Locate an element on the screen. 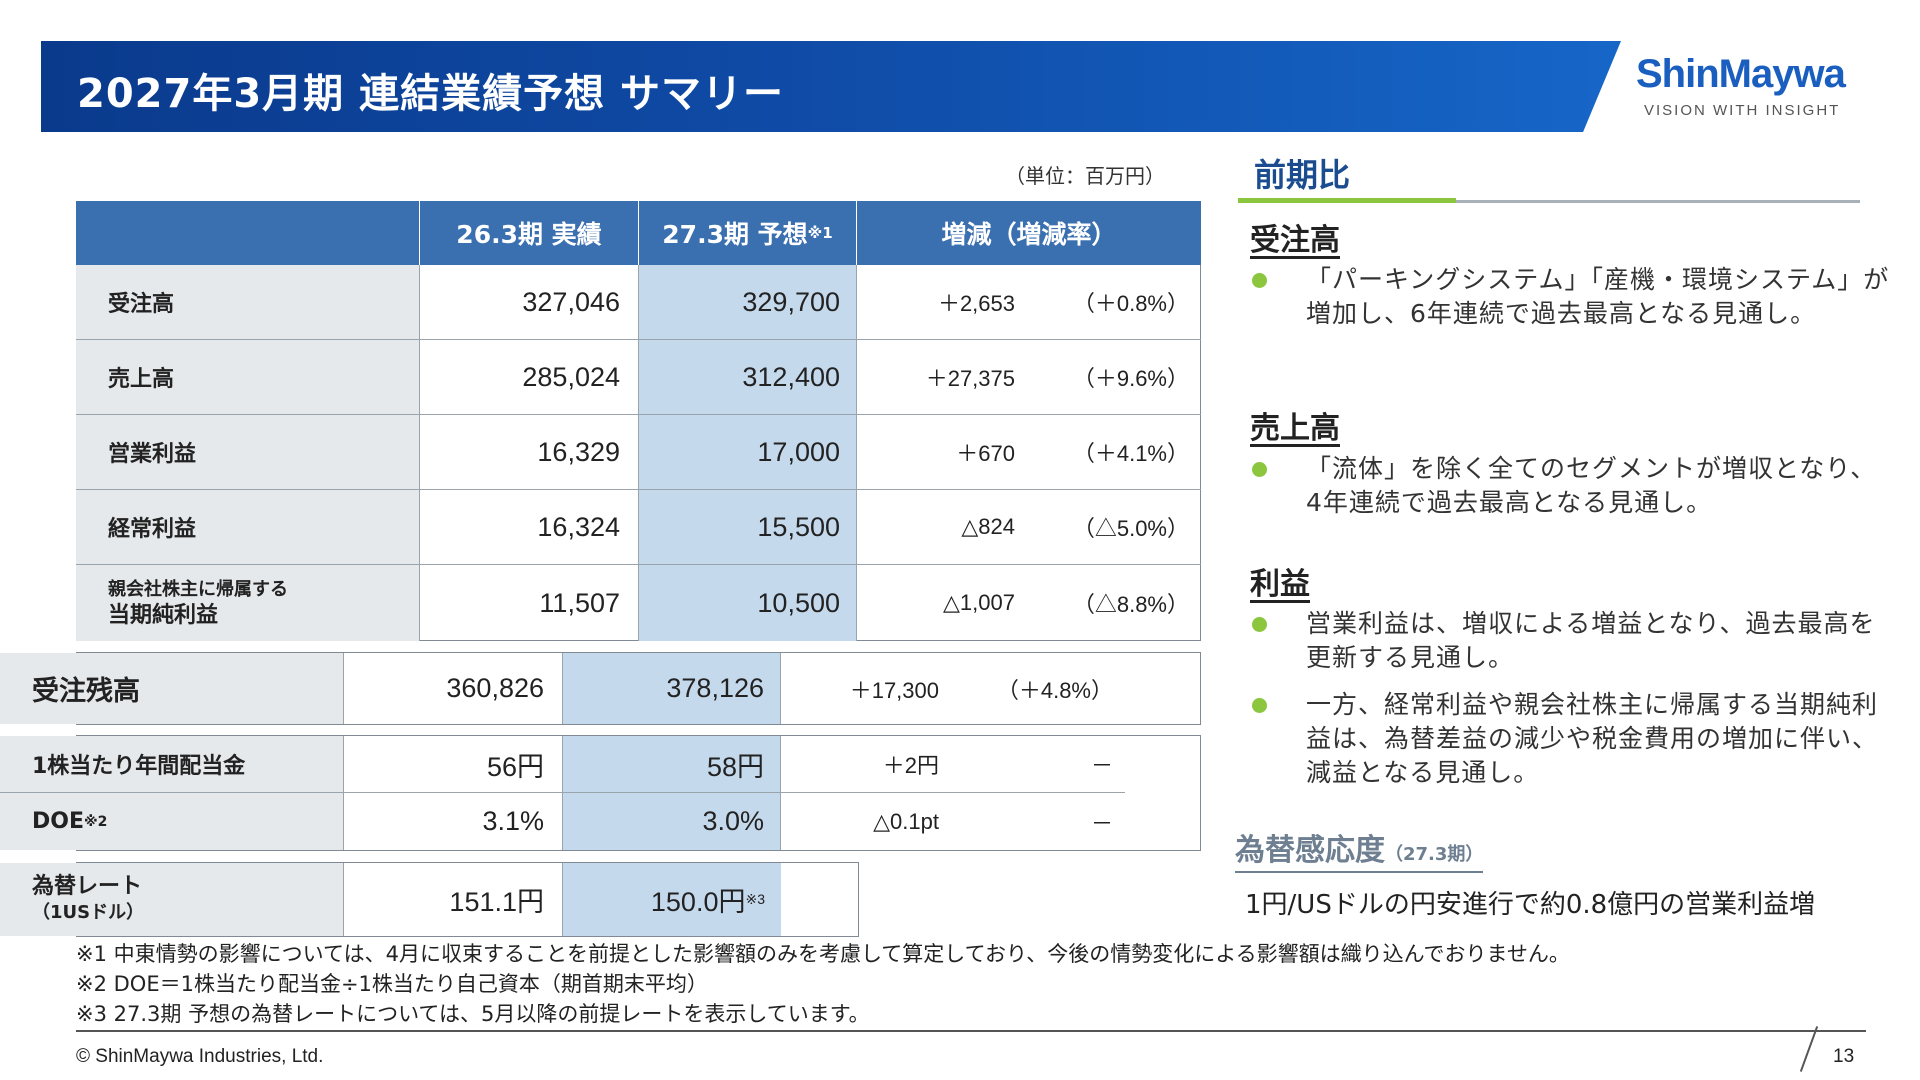 The image size is (1920, 1080). row-label: 営業利益 is located at coordinates (248, 452).